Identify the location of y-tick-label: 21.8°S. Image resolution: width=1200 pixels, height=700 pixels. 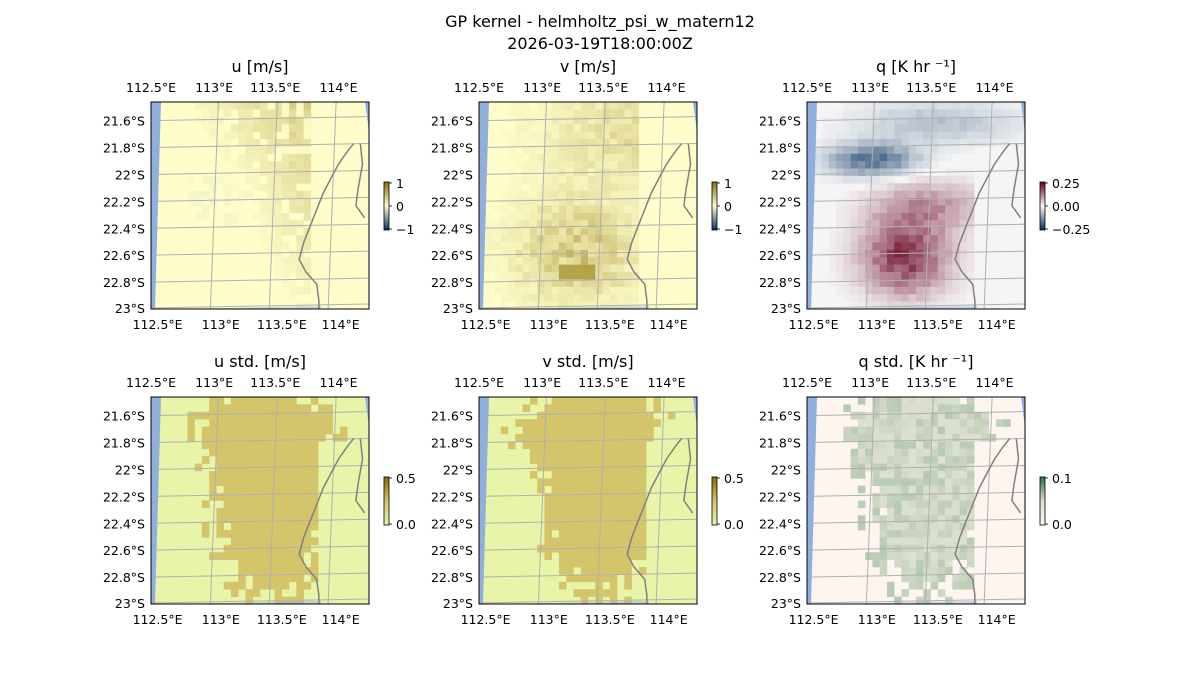
(780, 148).